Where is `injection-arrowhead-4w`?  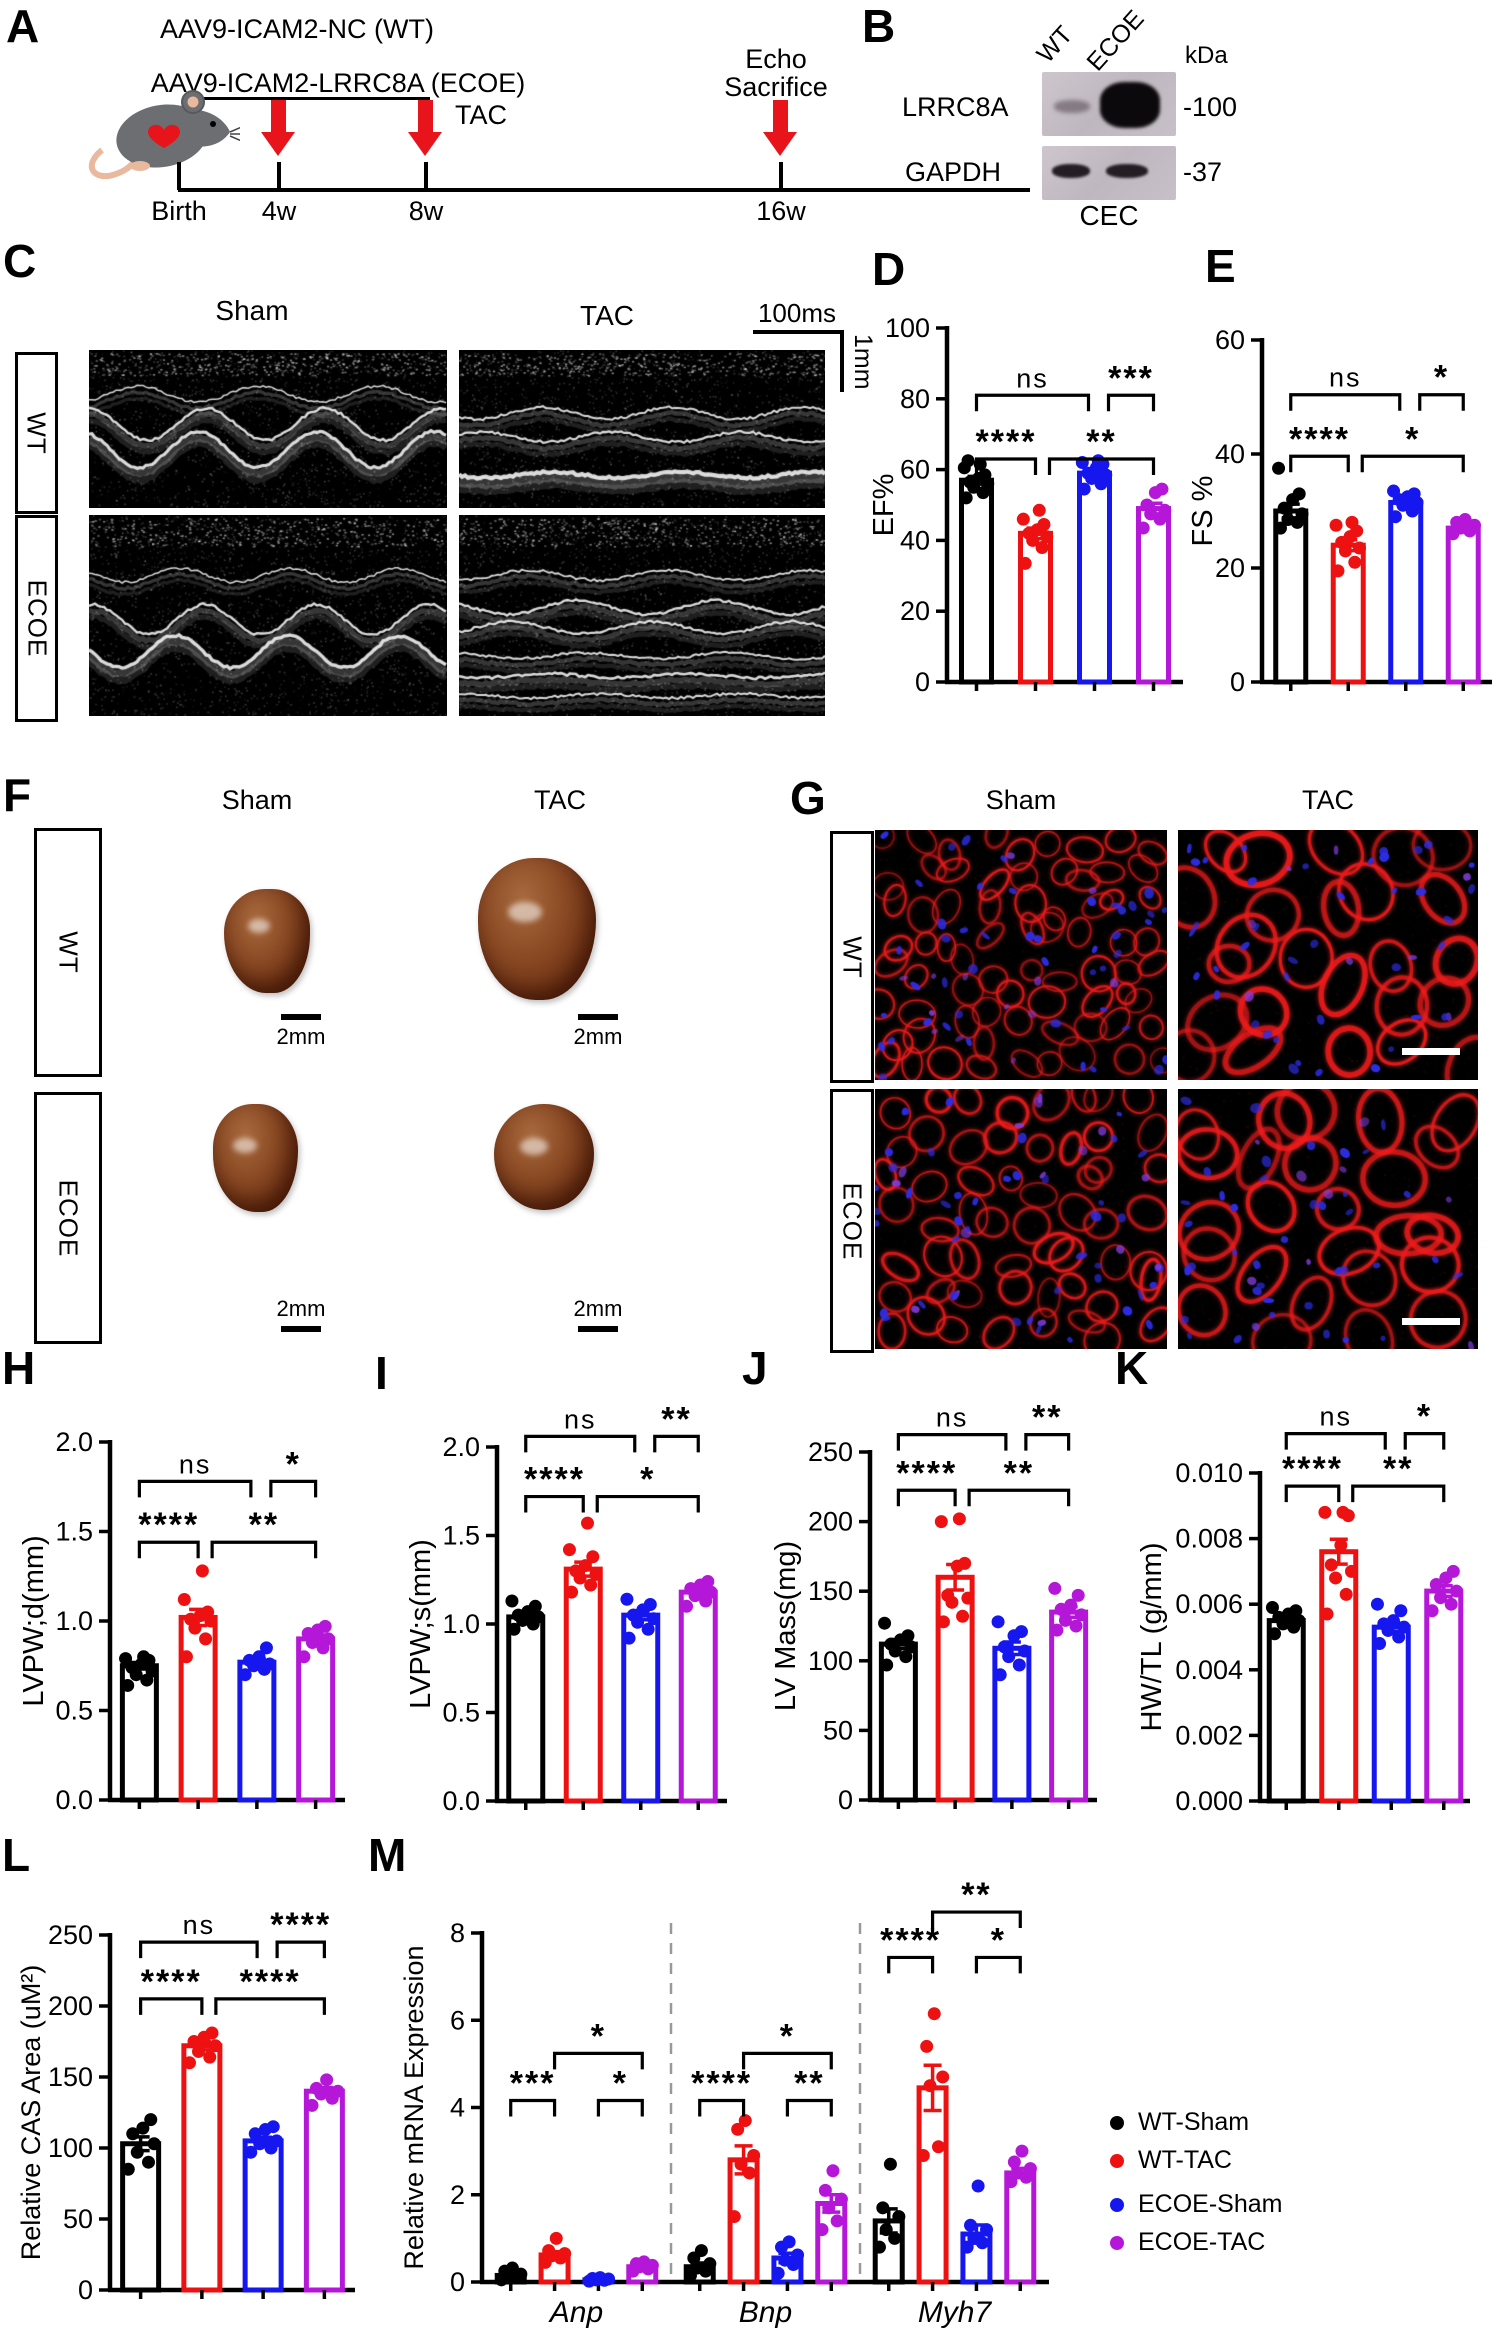 injection-arrowhead-4w is located at coordinates (278, 144).